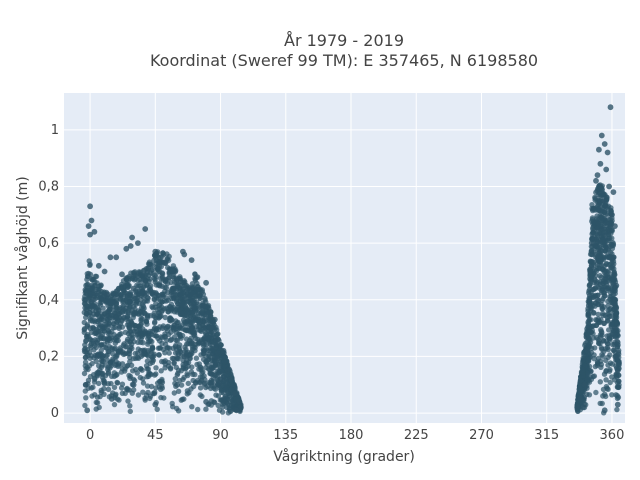 This screenshot has height=480, width=640. What do you see at coordinates (48, 272) in the screenshot?
I see `y-tick-labels: 0 0,2 0,4 0,6 0,8 1` at bounding box center [48, 272].